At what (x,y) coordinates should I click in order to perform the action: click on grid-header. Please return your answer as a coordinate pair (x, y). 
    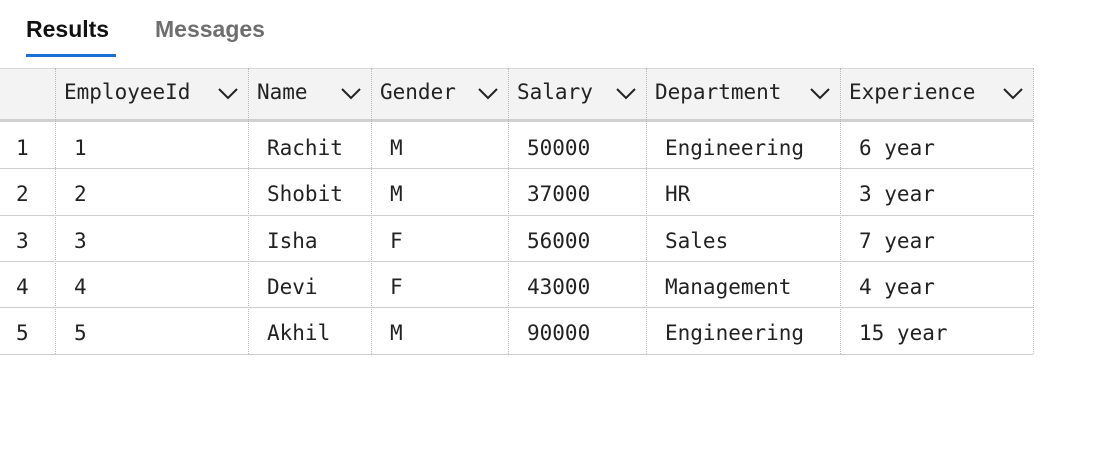
    Looking at the image, I should click on (516, 94).